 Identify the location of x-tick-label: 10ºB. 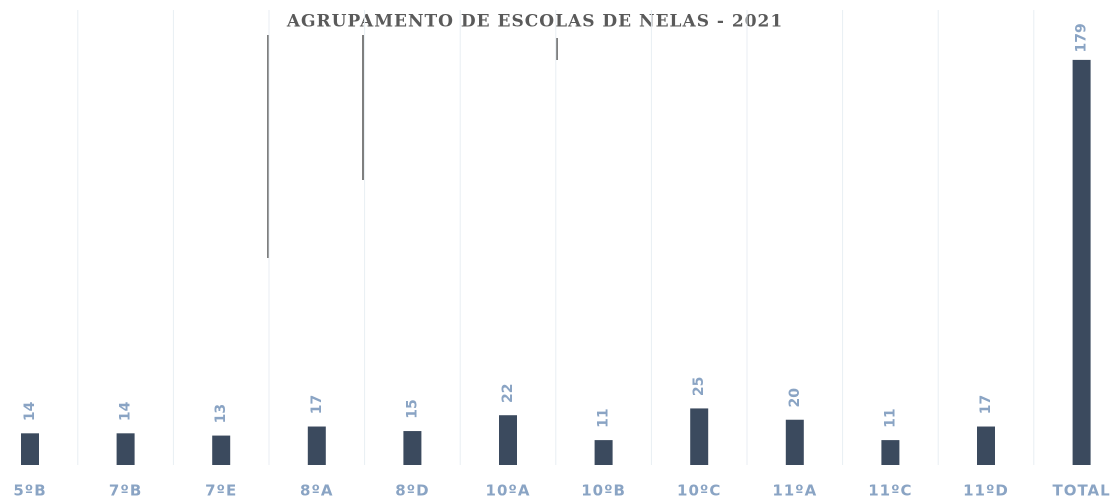
(603, 491).